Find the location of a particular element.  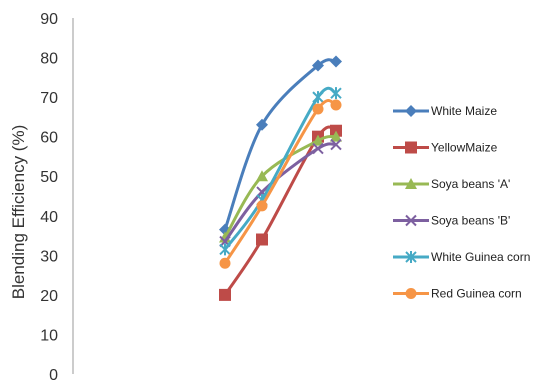

y-tick-label: 10 is located at coordinates (49, 335).